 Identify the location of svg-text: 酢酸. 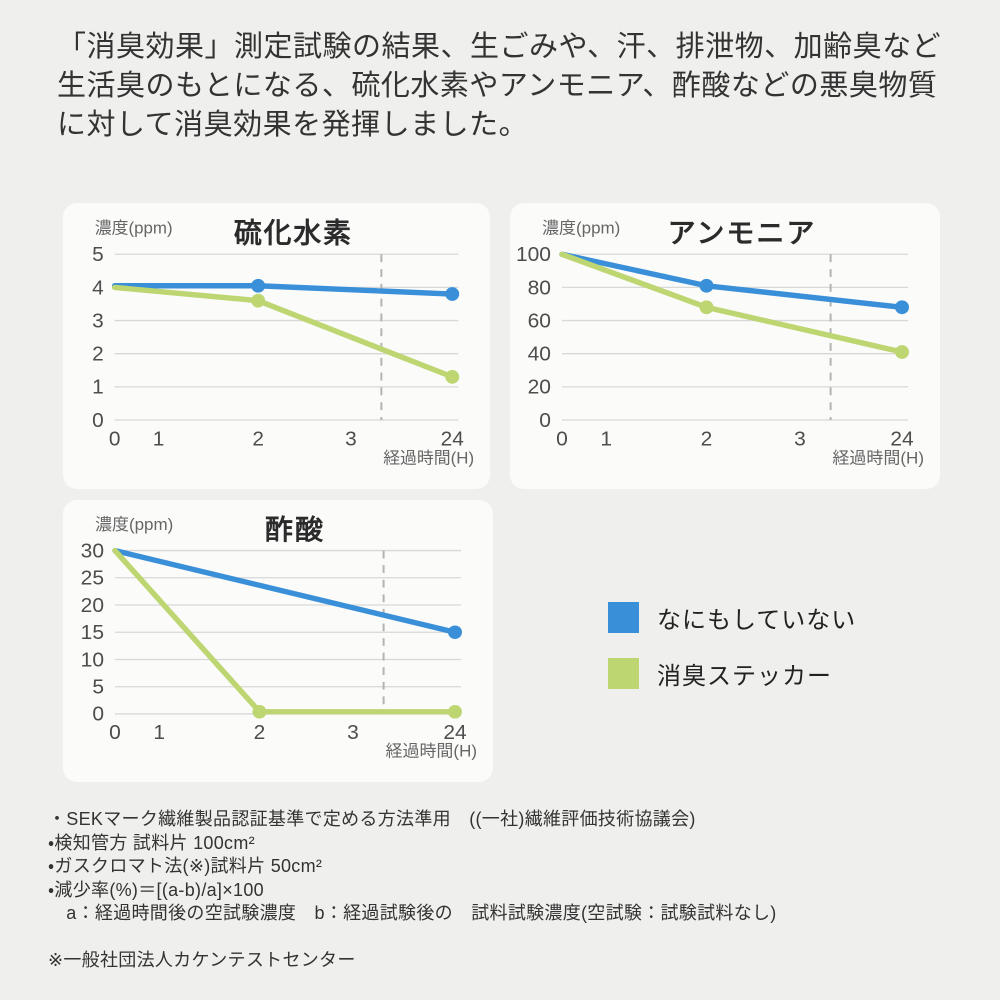
(295, 529).